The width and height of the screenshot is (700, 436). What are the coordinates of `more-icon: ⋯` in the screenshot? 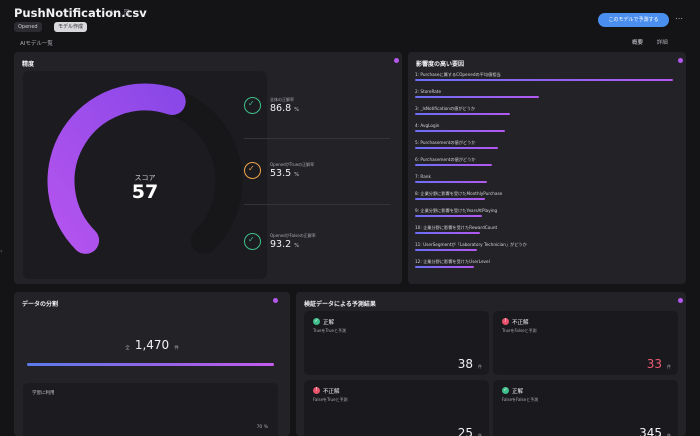 It's located at (679, 18).